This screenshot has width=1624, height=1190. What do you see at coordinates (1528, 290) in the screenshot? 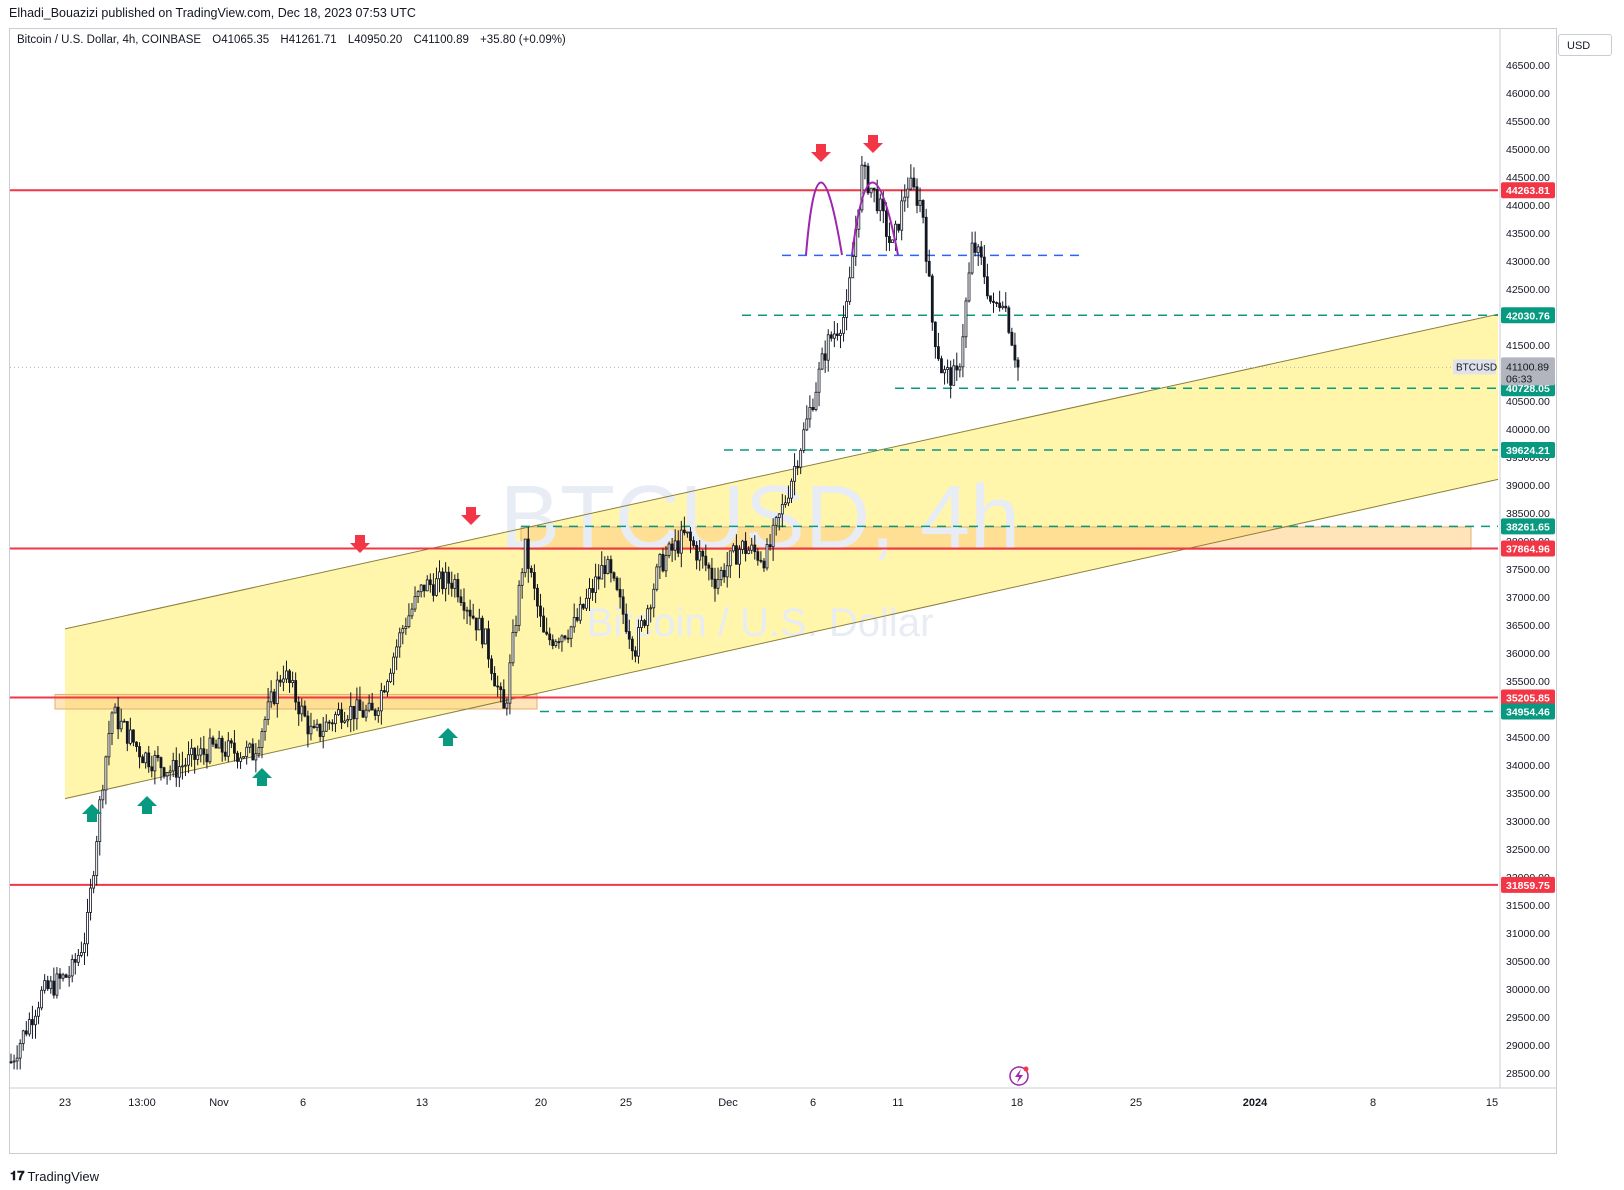
I see `price-tick-label: 42500.00` at bounding box center [1528, 290].